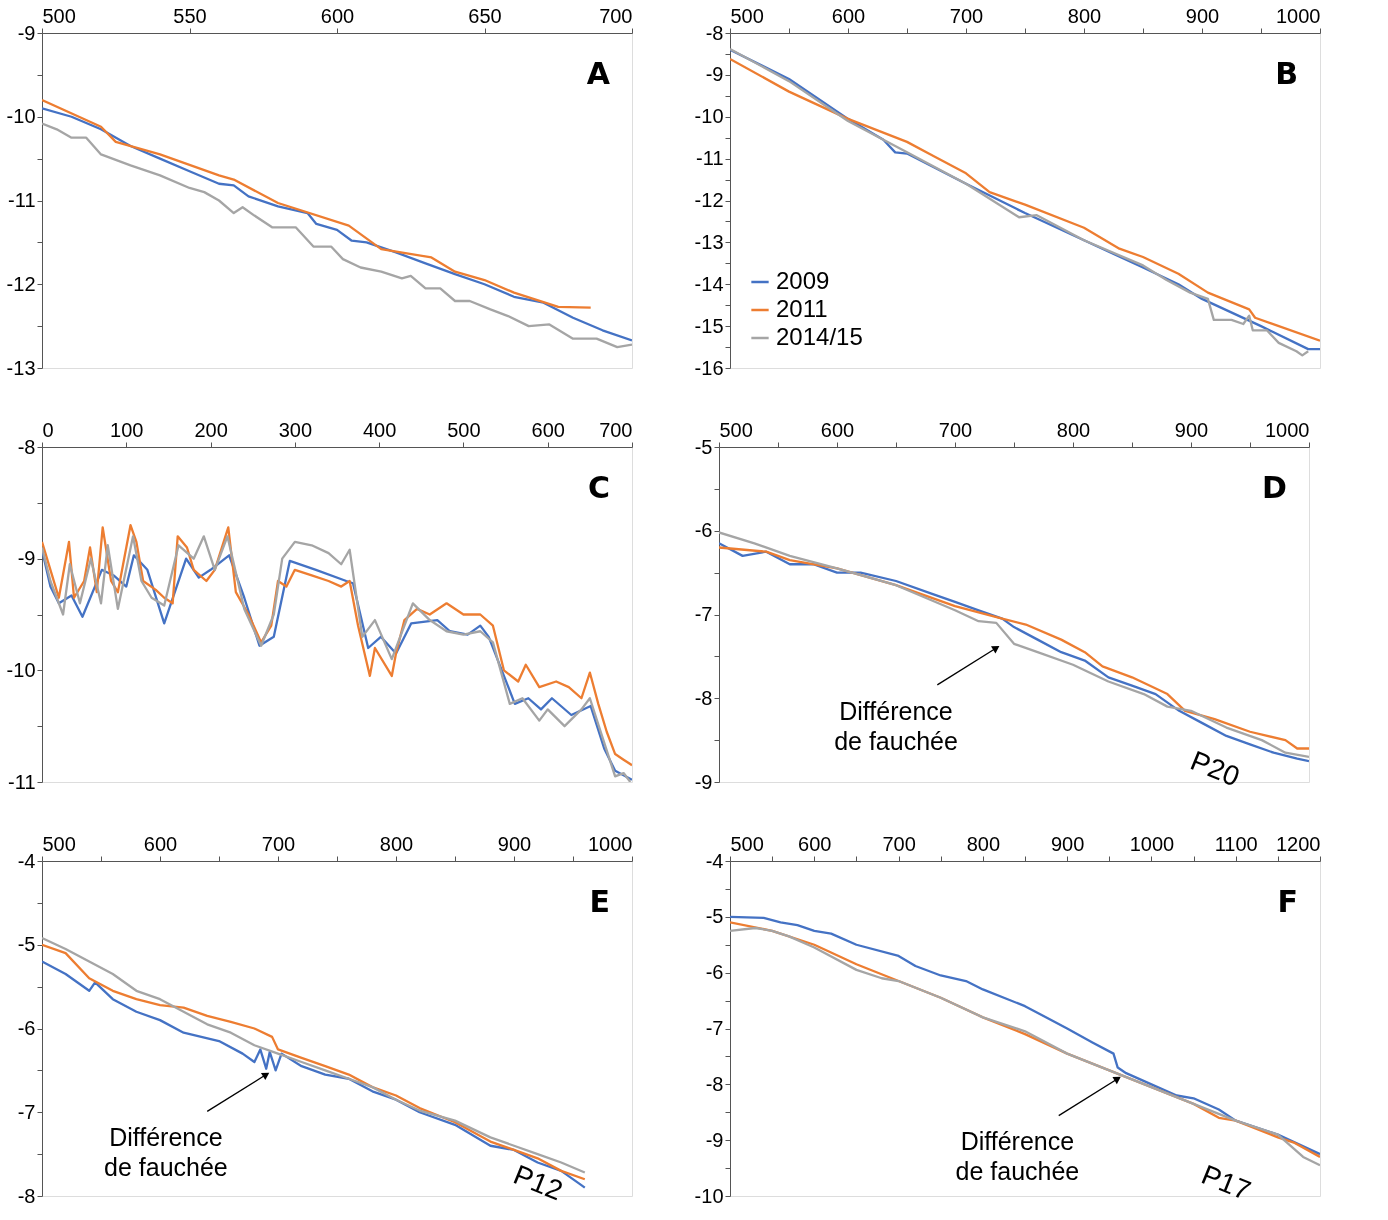 The image size is (1388, 1220). I want to click on legend-label: 2011, so click(802, 308).